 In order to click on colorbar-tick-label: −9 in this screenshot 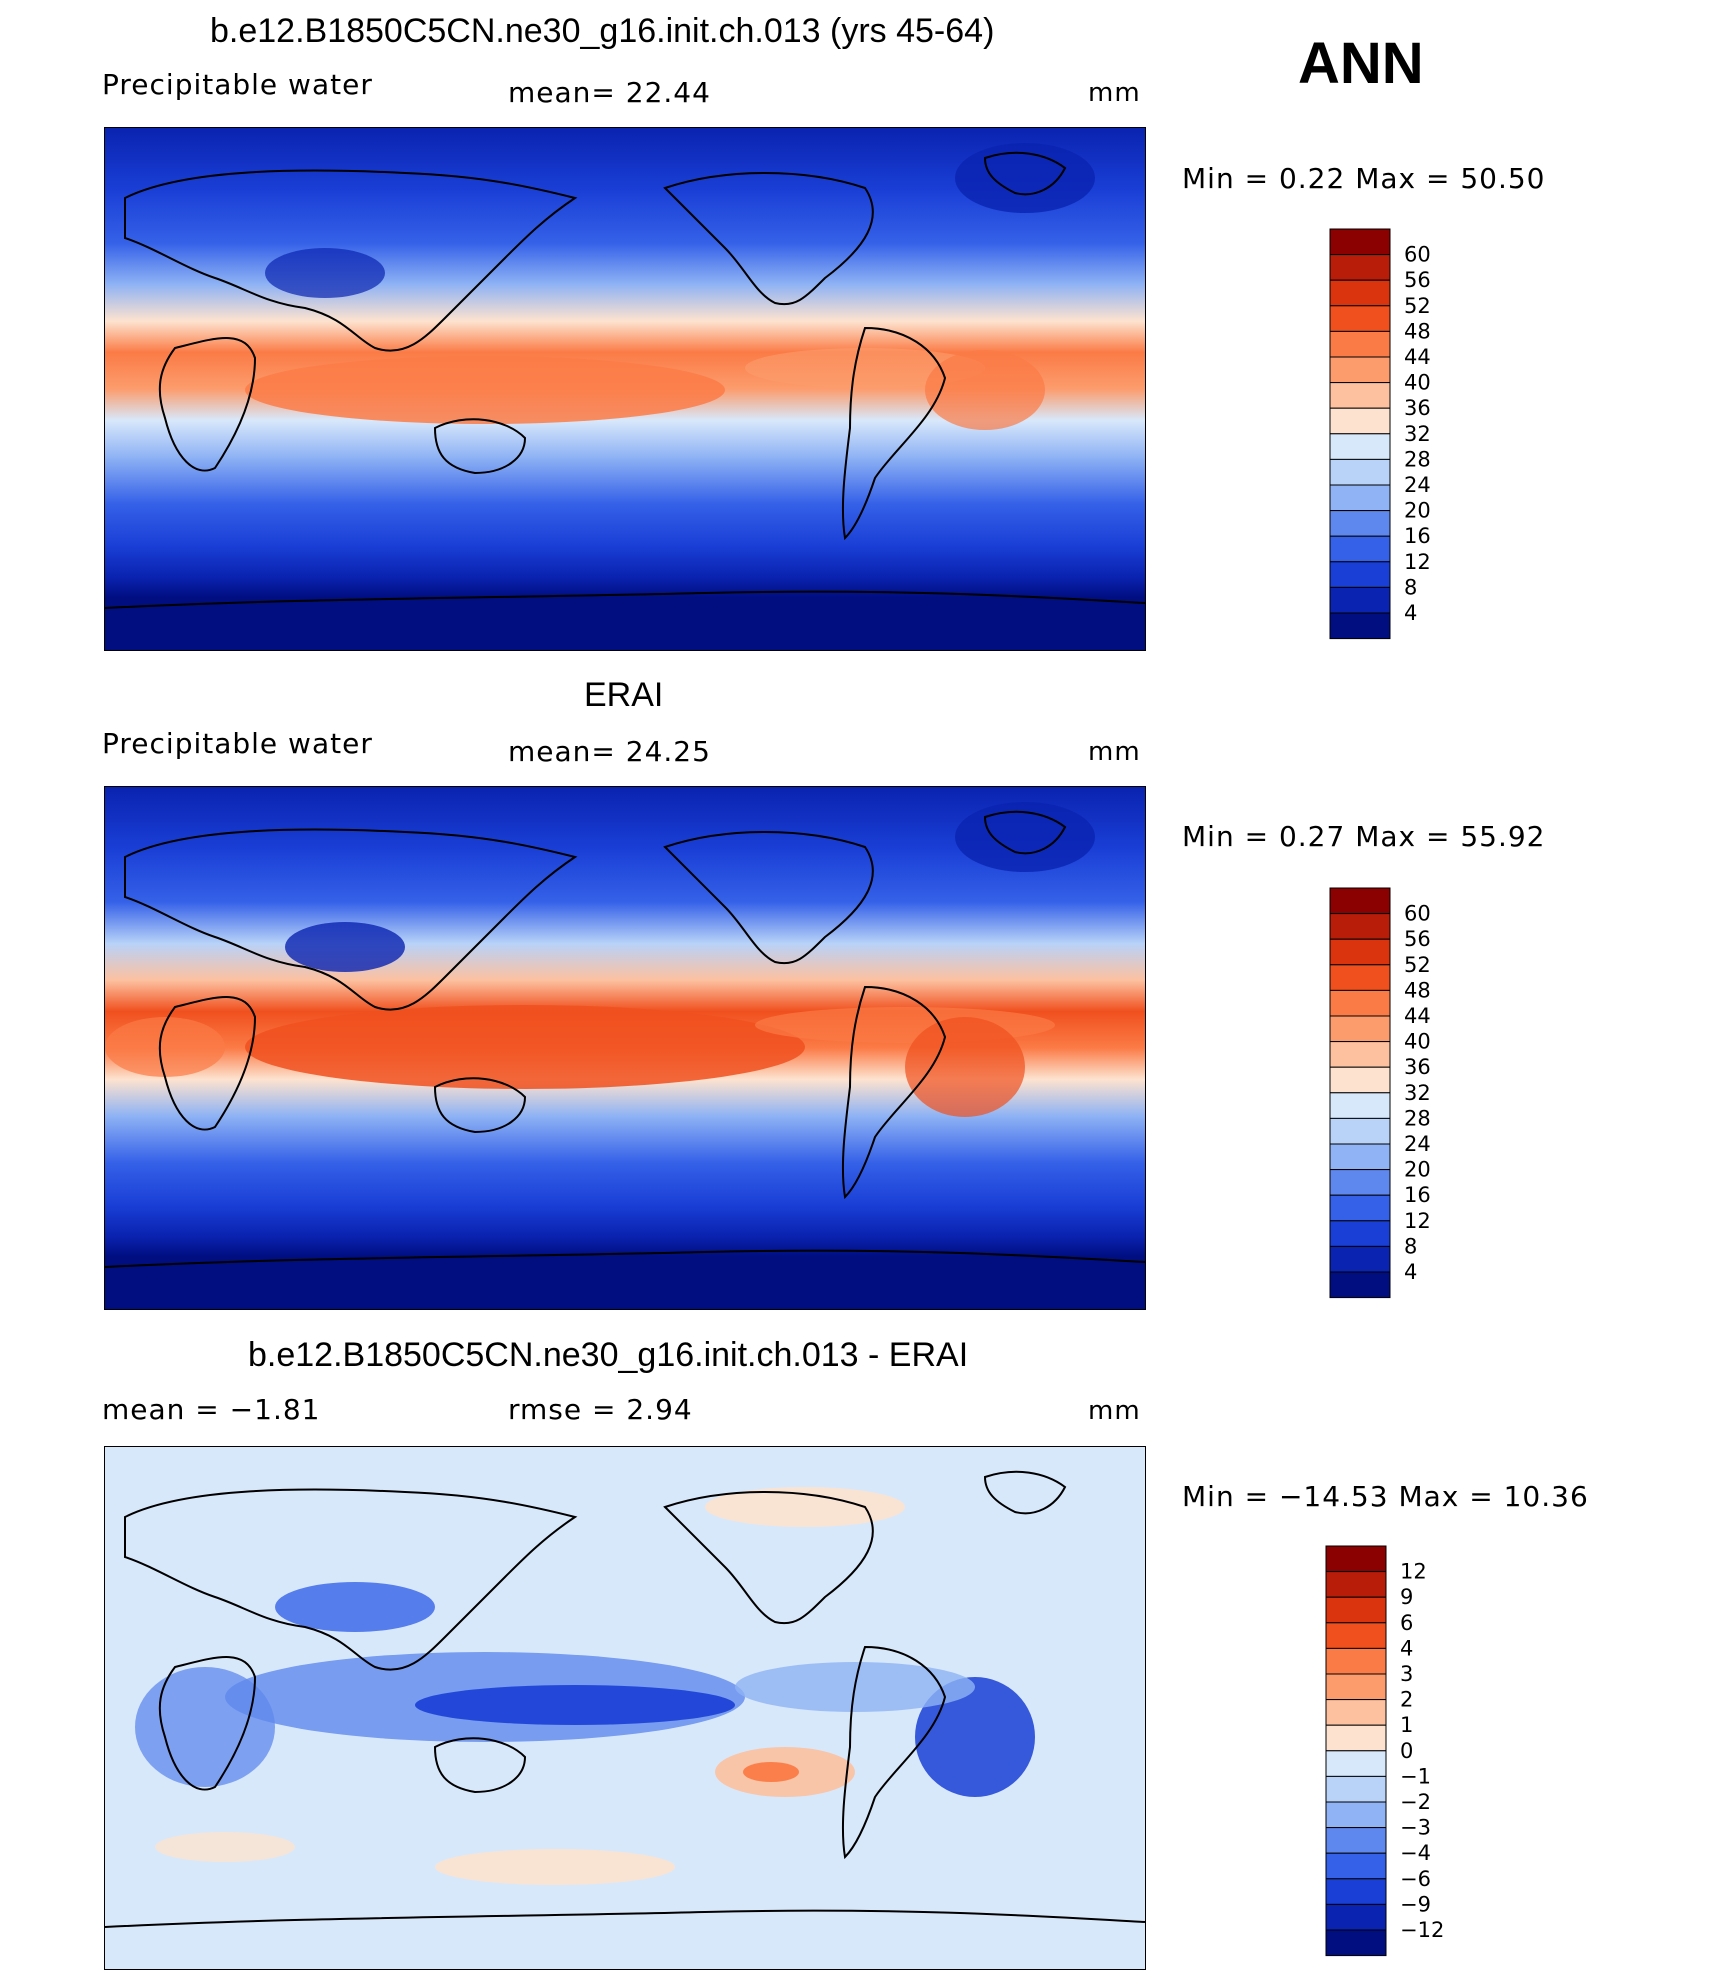, I will do `click(1415, 1904)`.